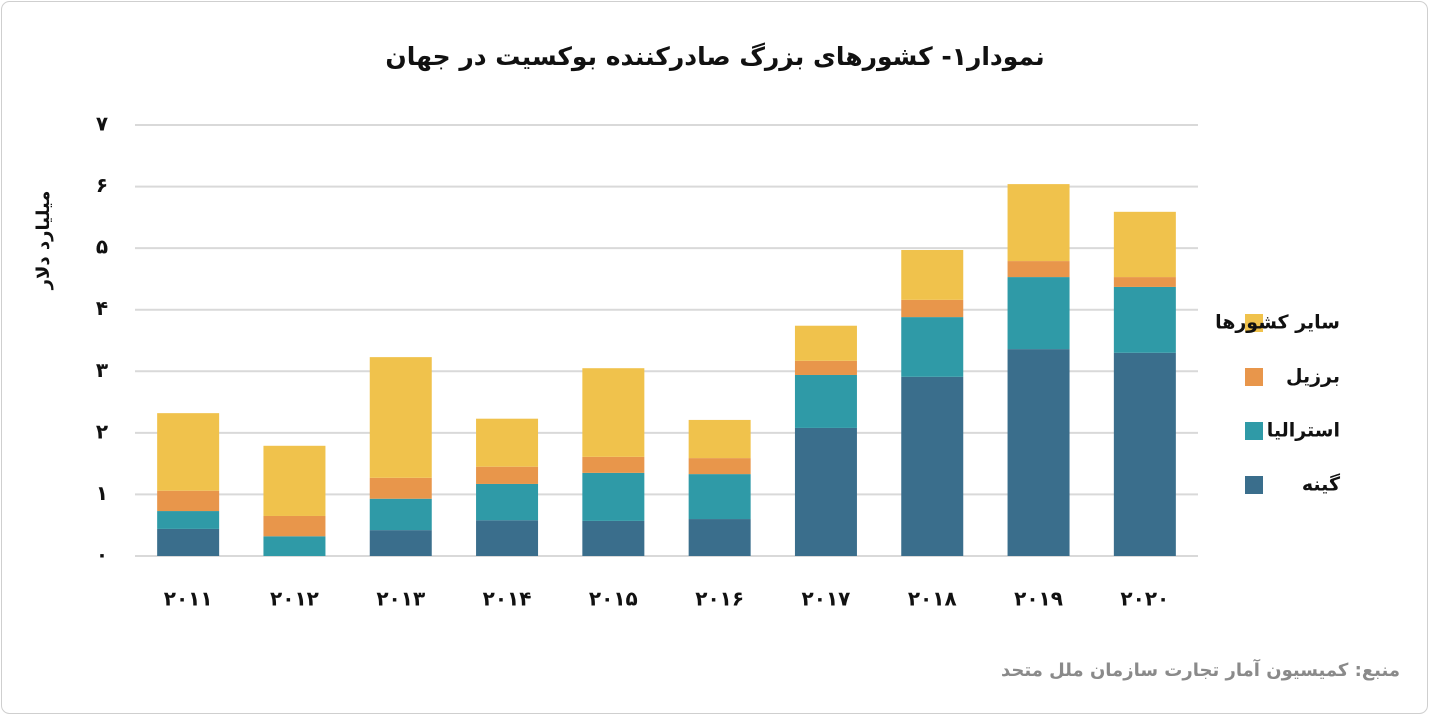 The image size is (1429, 715). I want to click on x-tick-label: ۲۰۱۲, so click(294, 599).